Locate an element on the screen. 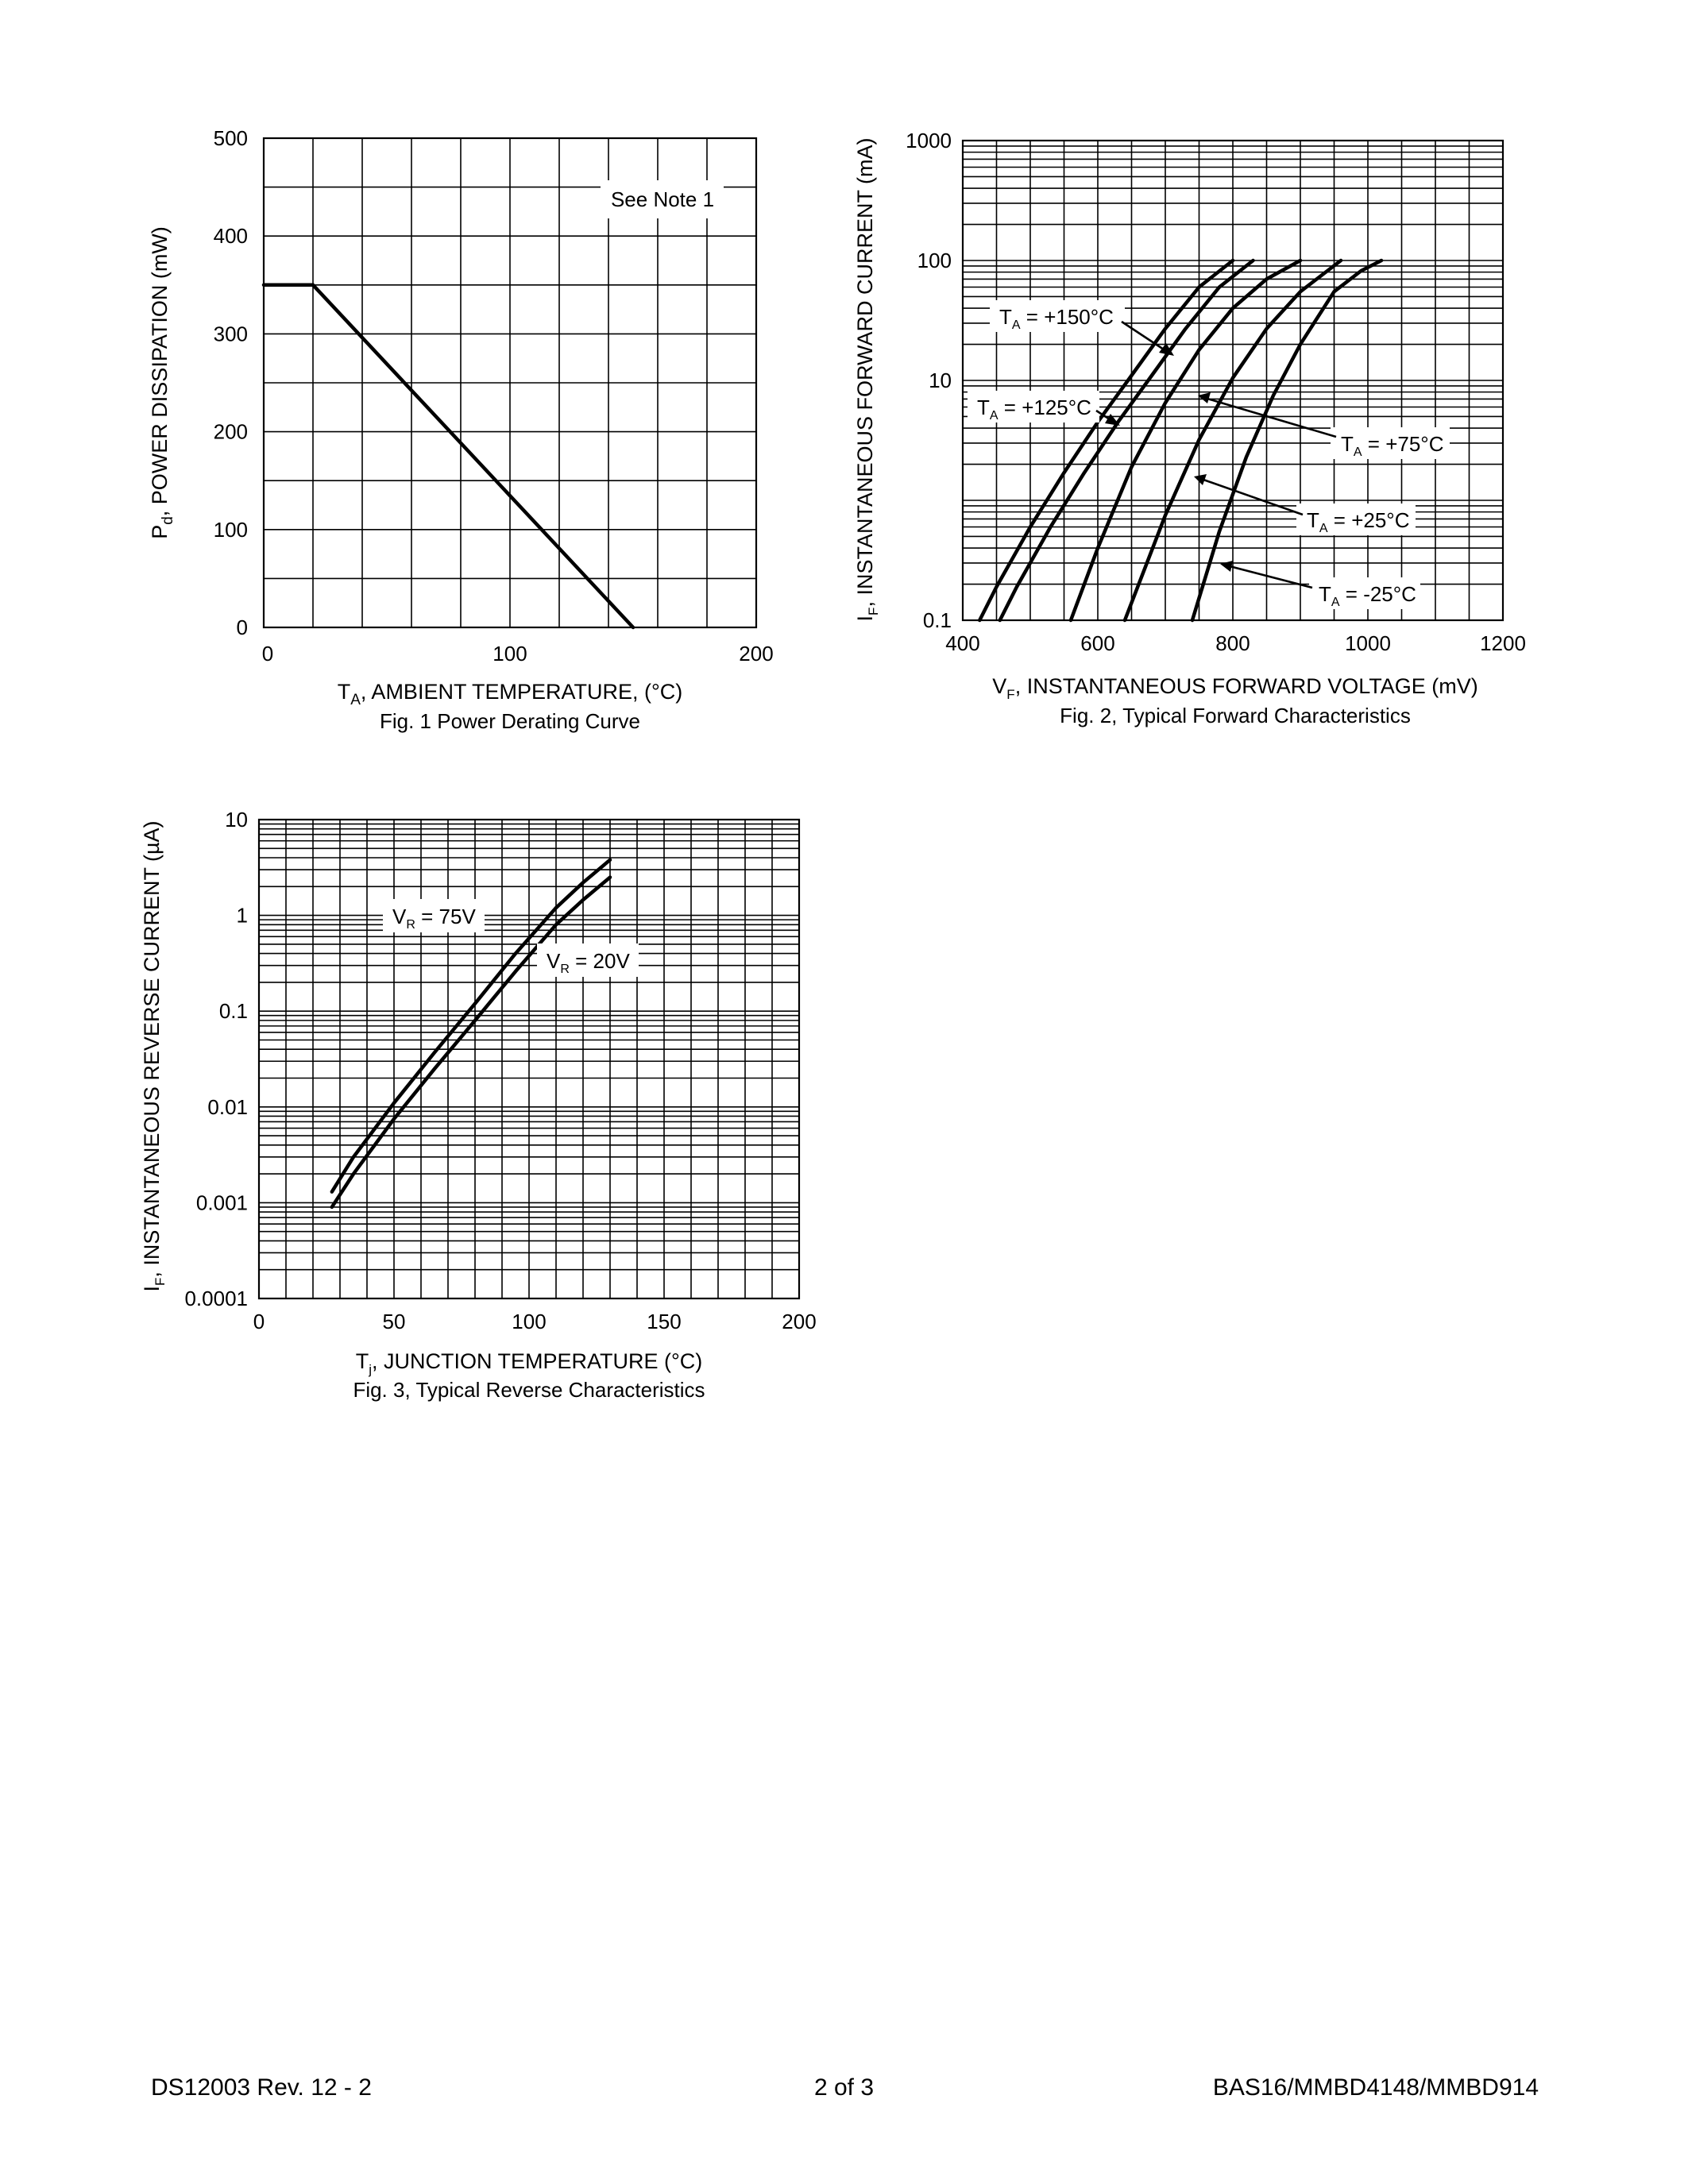  footer-page-number: 2 of 3 is located at coordinates (844, 2087).